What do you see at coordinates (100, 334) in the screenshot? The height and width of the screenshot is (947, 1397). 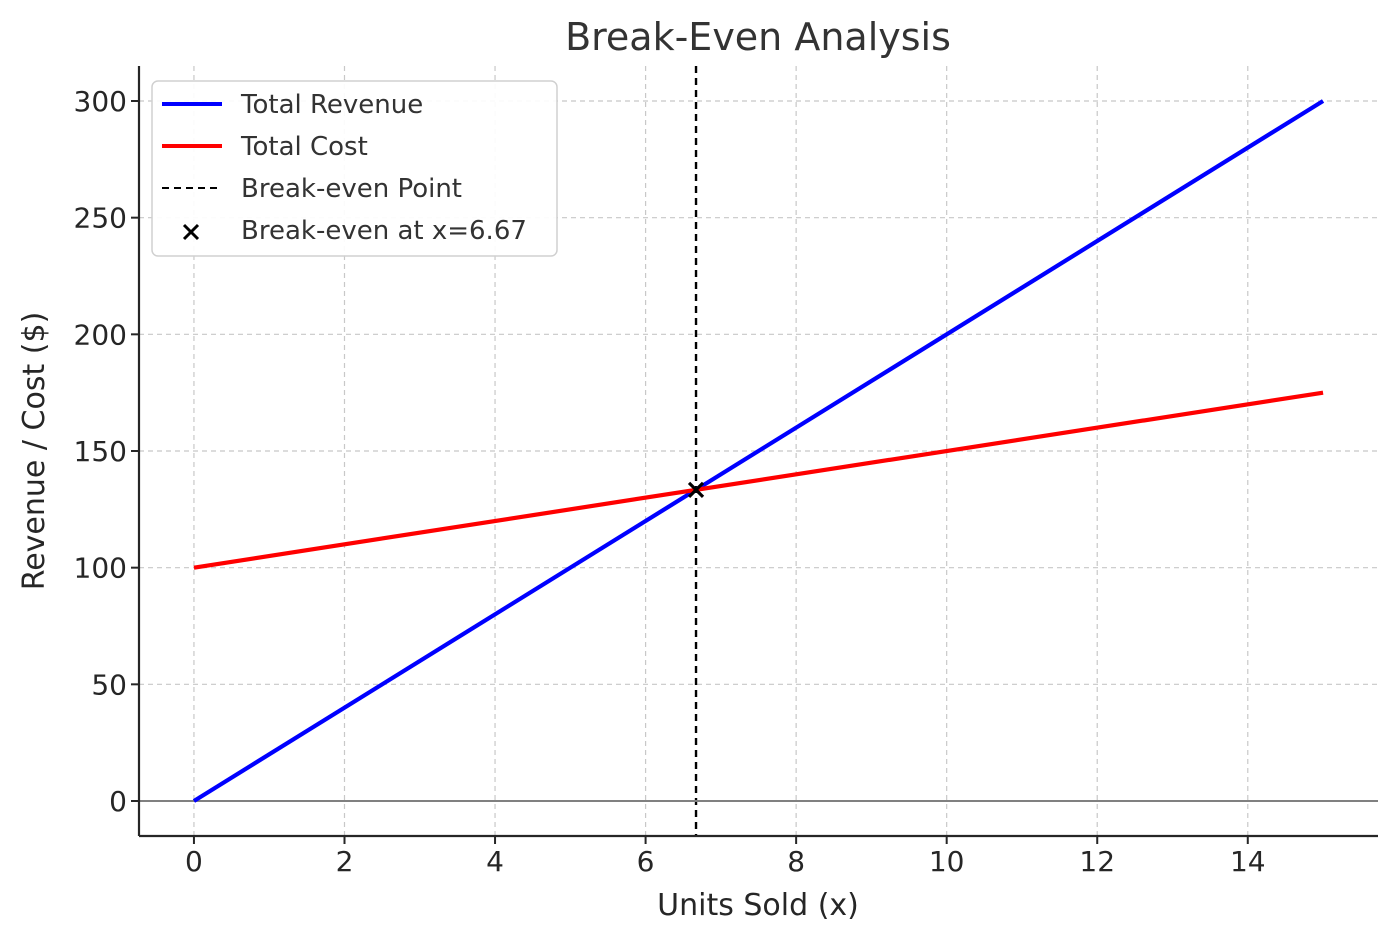 I see `y-tick-label: 200` at bounding box center [100, 334].